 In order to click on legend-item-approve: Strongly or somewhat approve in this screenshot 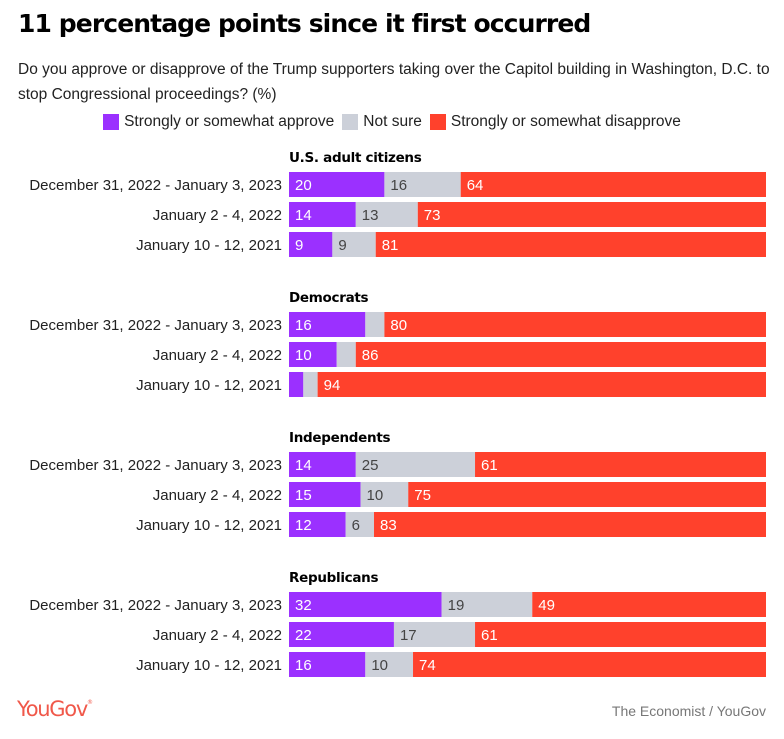, I will do `click(218, 122)`.